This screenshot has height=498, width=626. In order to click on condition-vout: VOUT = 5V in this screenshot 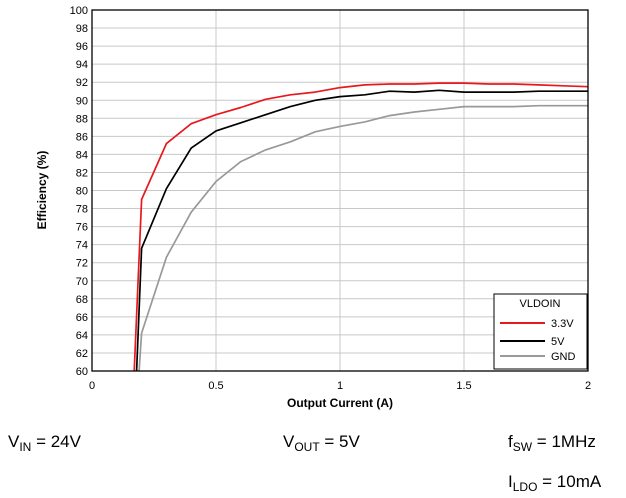, I will do `click(321, 443)`.